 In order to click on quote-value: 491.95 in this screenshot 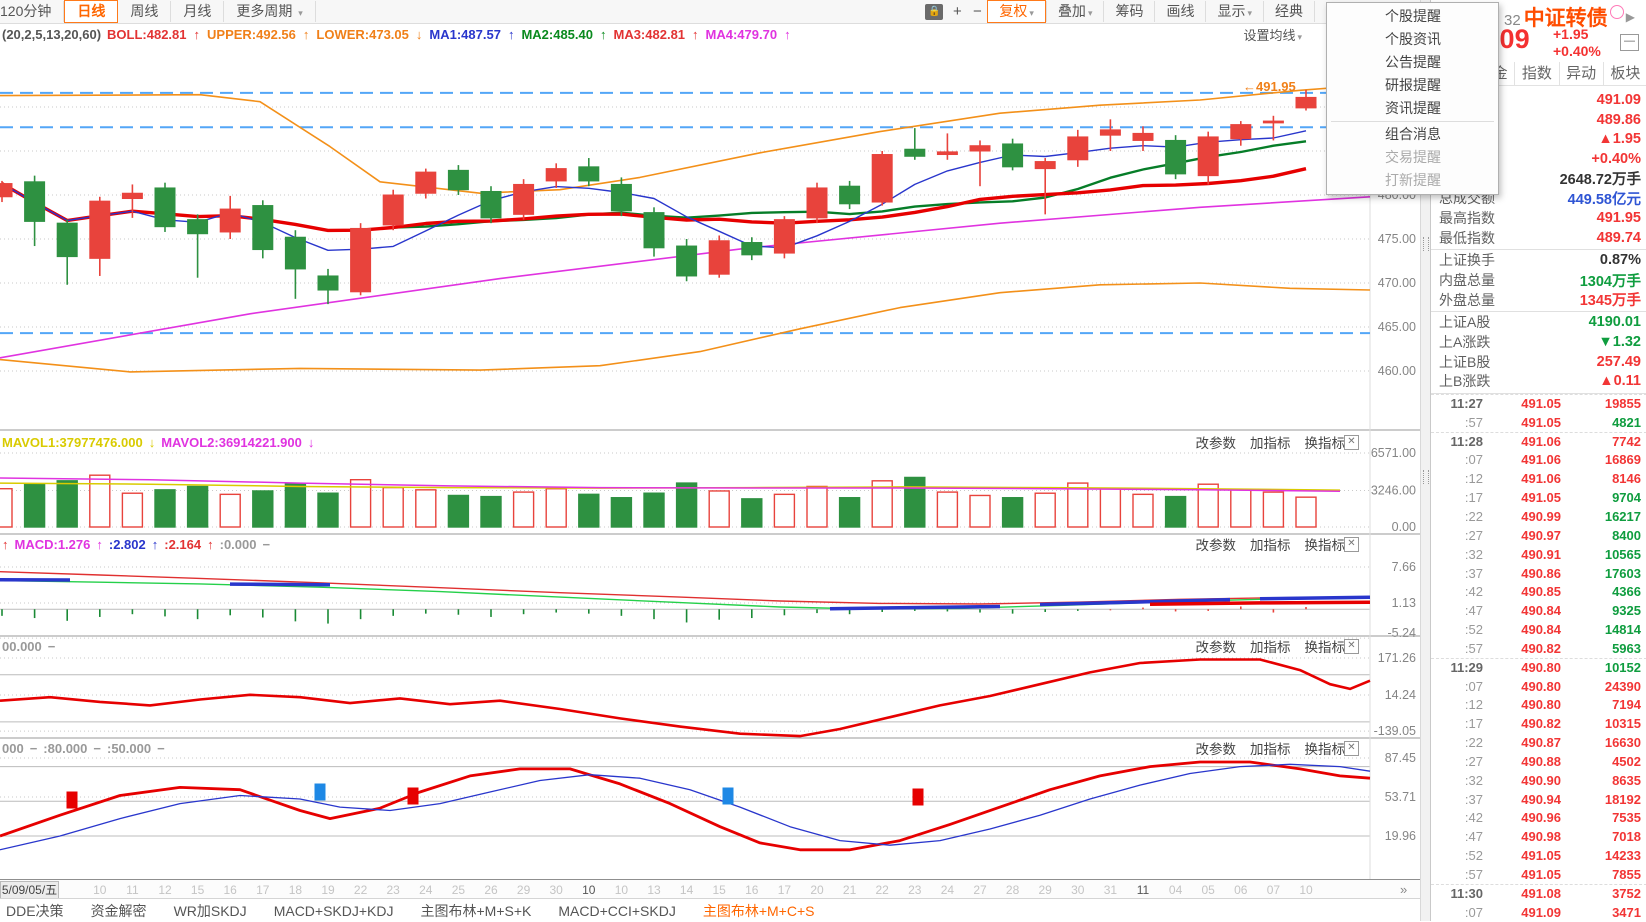, I will do `click(1618, 217)`.